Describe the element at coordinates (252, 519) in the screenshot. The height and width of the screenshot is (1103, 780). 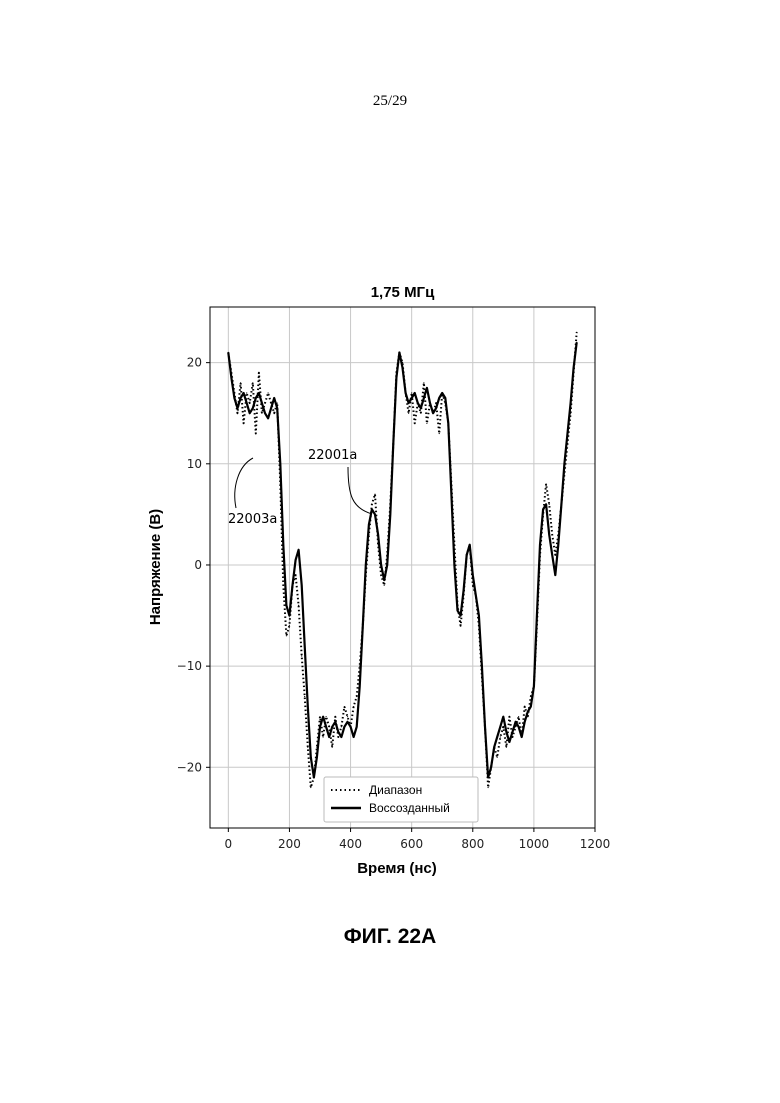
I see `annotation-22003a: 22003a` at that location.